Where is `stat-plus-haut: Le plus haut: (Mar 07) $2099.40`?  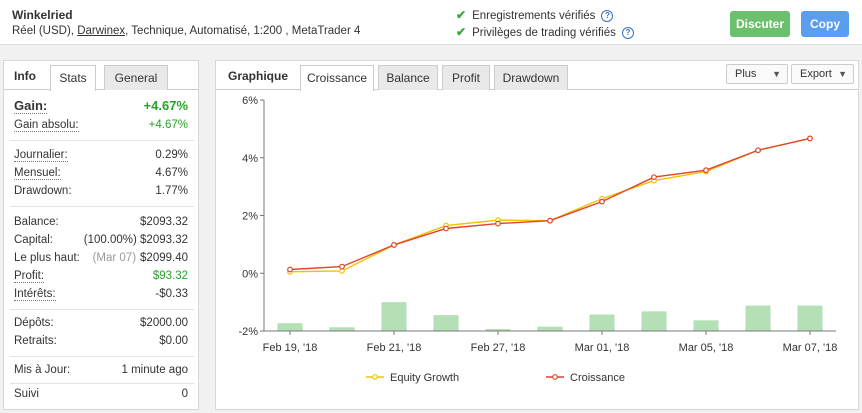
stat-plus-haut: Le plus haut: (Mar 07) $2099.40 is located at coordinates (101, 260).